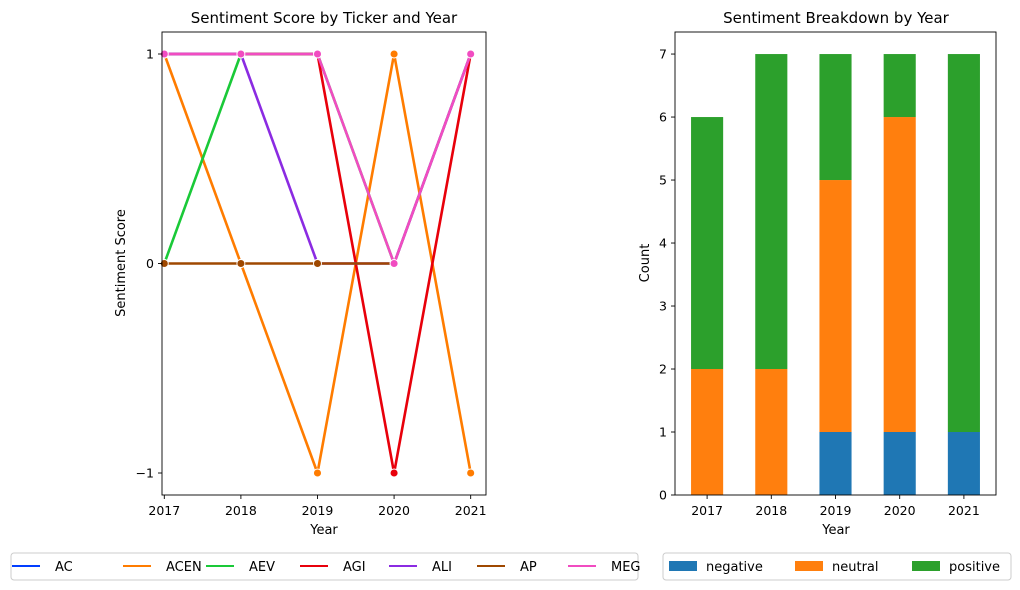  Describe the element at coordinates (683, 566) in the screenshot. I see `legend-swatch-negative` at that location.